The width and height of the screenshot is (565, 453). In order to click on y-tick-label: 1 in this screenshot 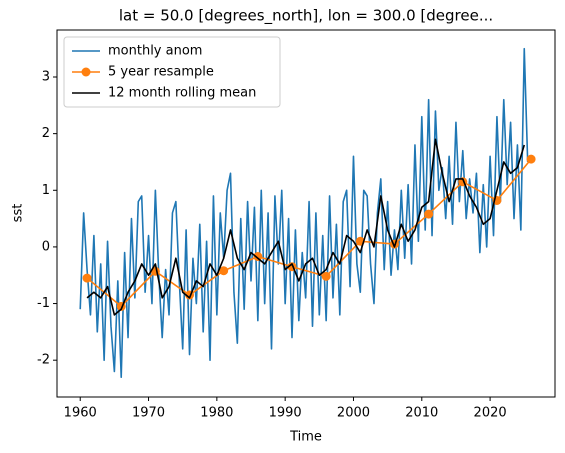, I will do `click(46, 190)`.